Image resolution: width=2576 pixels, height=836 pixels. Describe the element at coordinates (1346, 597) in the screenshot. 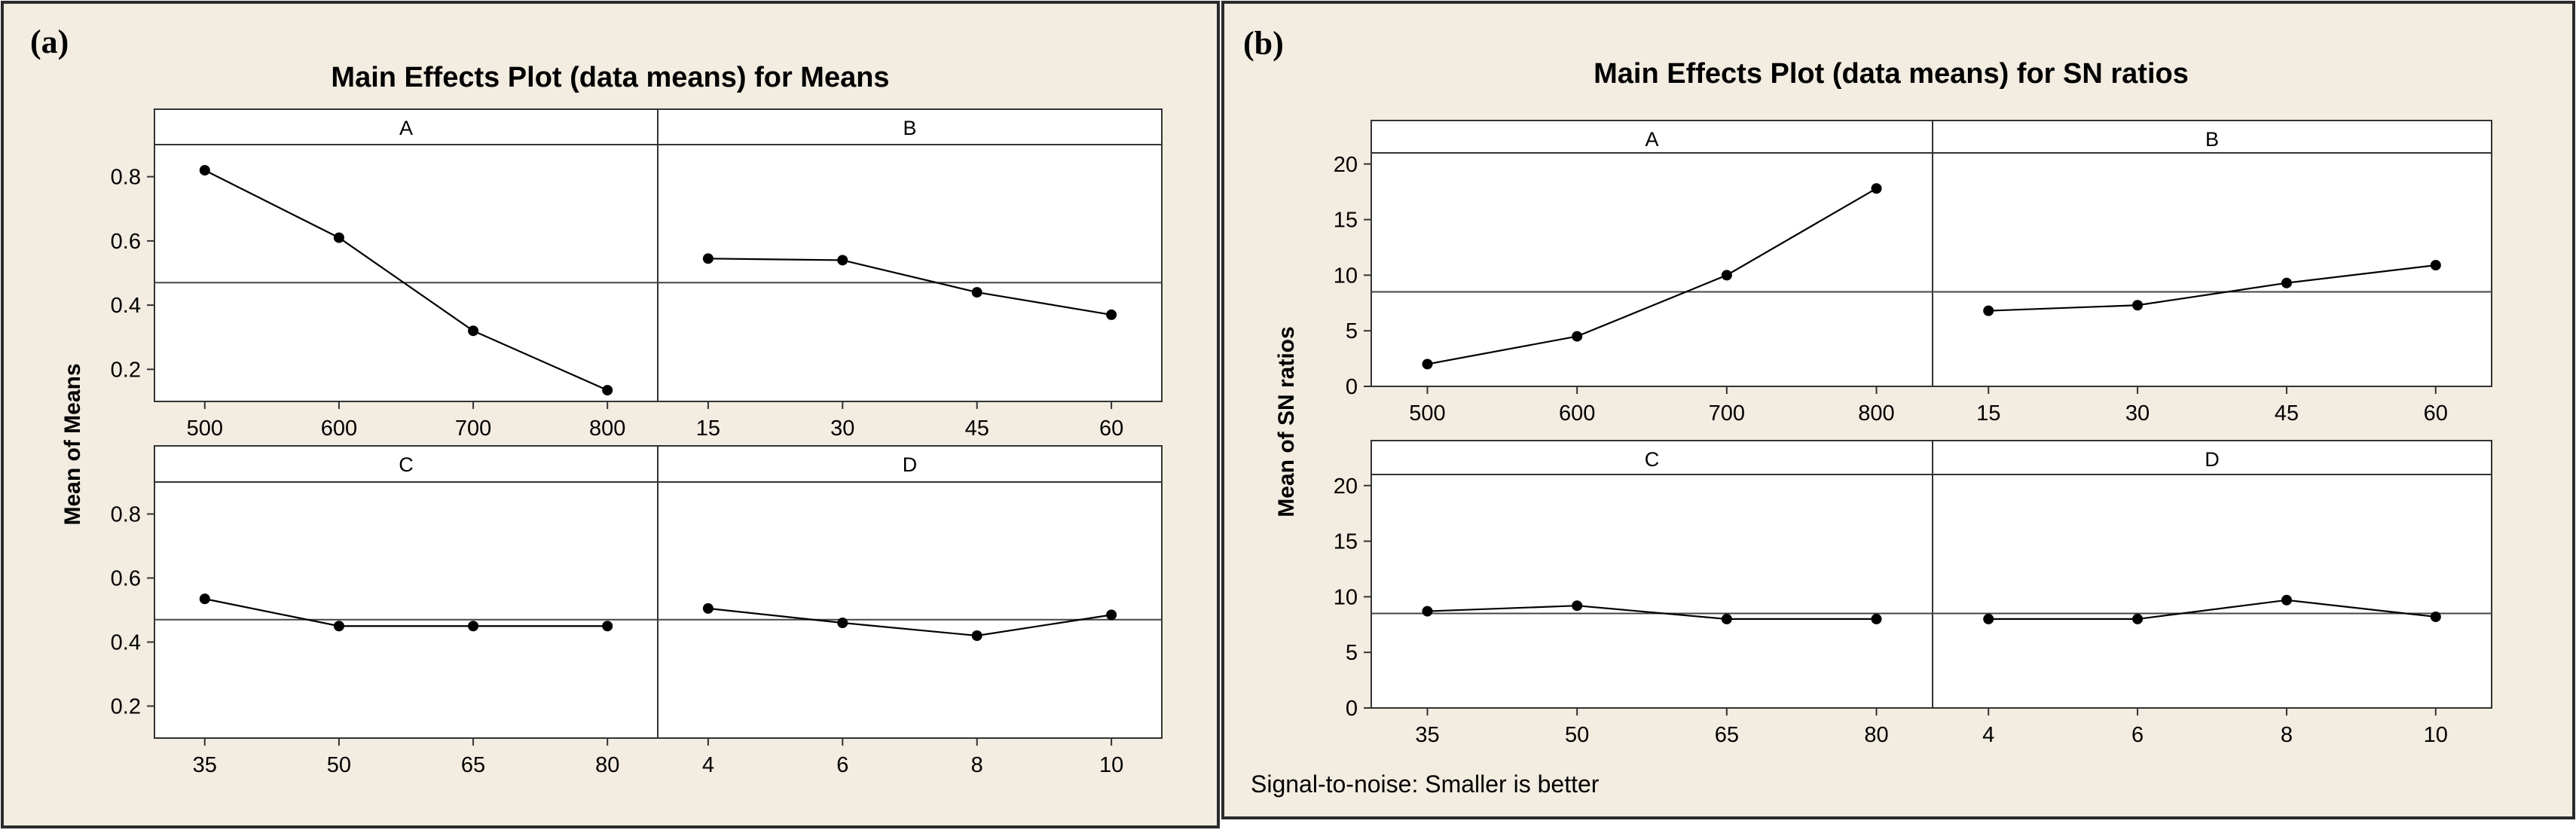

I see `ytick-label-b-row1-2: 10` at that location.